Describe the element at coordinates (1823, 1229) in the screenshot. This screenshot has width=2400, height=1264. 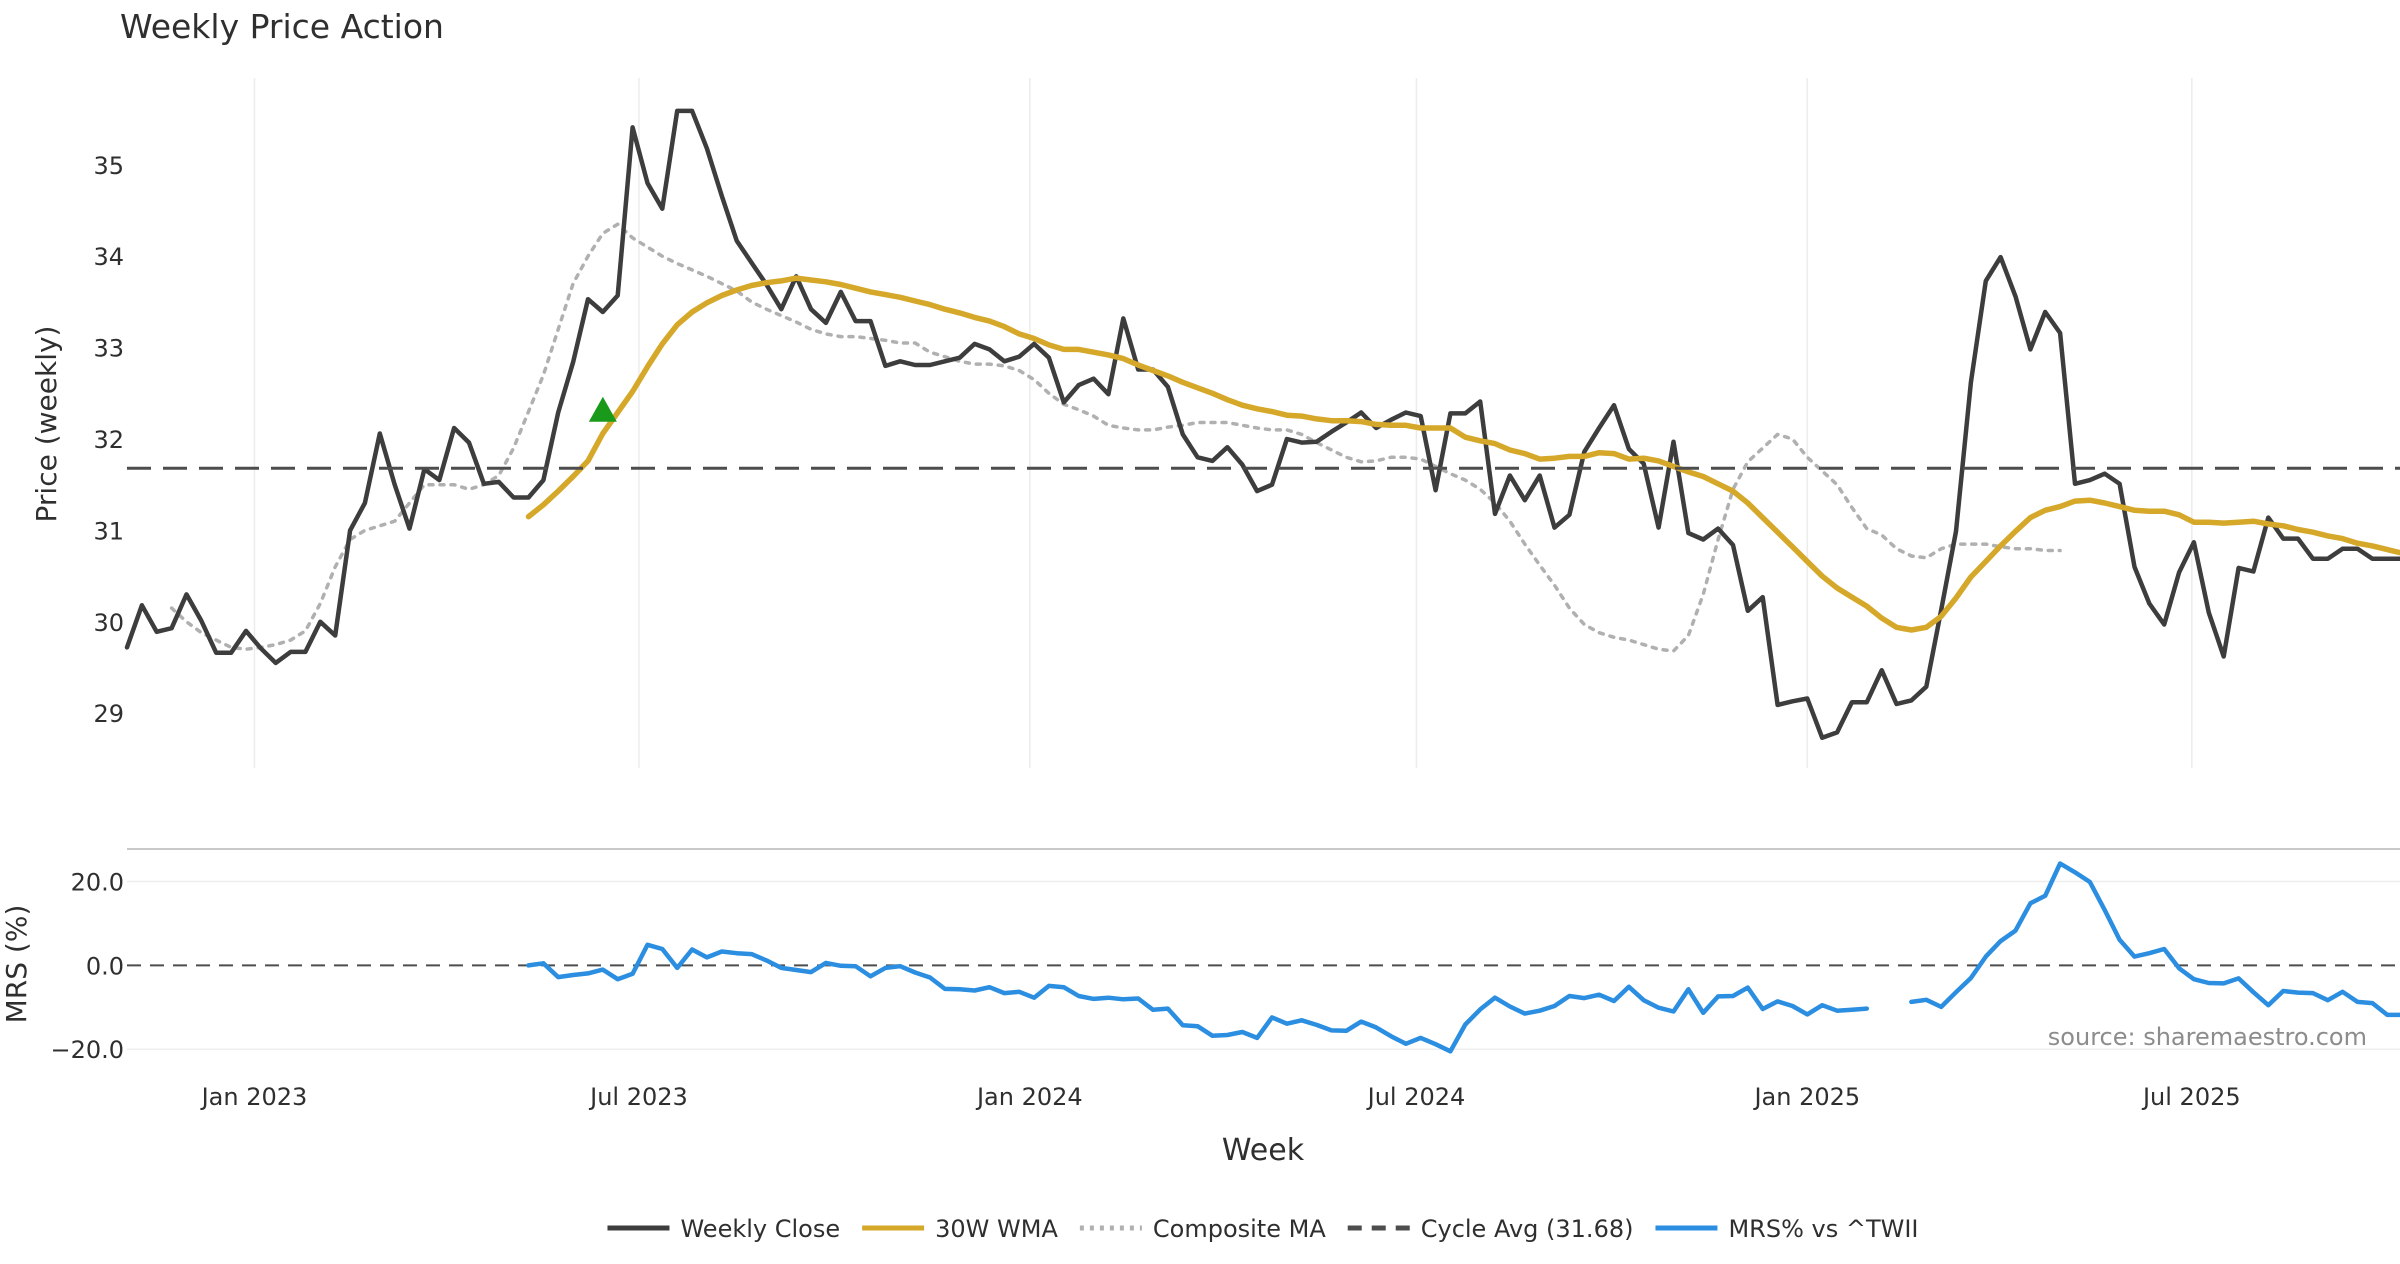
I see `legend-label-mrs-vs-twii: MRS% vs ^TWII` at that location.